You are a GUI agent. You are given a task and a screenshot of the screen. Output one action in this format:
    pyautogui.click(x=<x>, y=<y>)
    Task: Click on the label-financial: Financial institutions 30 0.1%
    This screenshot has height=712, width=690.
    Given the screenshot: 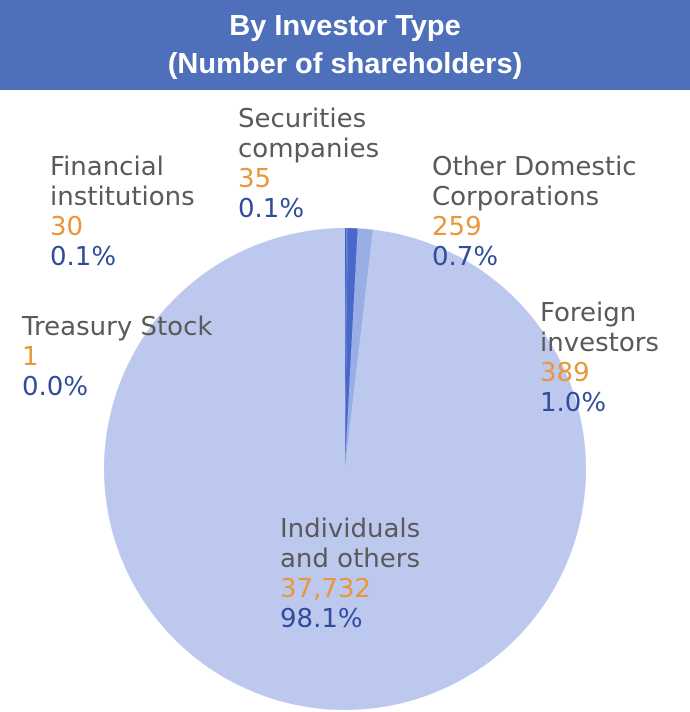 What is the action you would take?
    pyautogui.click(x=122, y=212)
    